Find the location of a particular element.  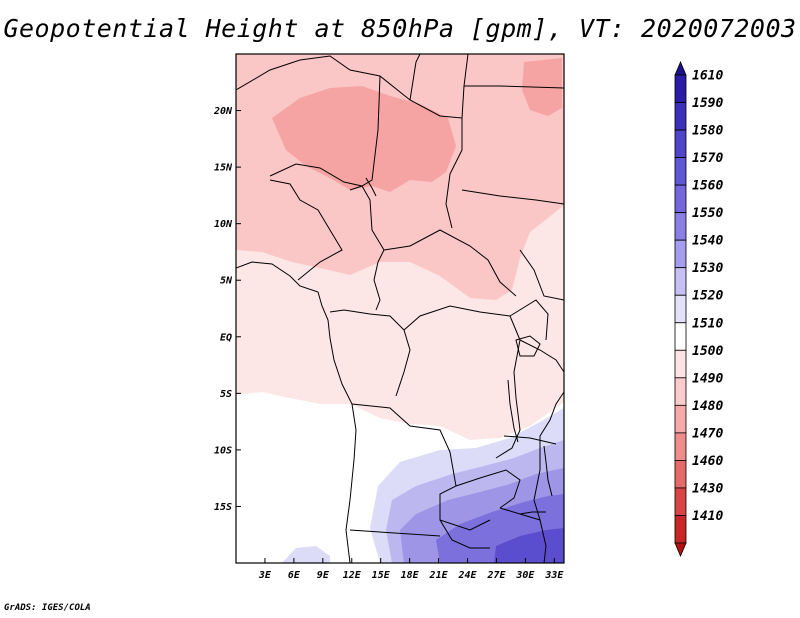

lon-tick-label: 27E is located at coordinates (496, 575).